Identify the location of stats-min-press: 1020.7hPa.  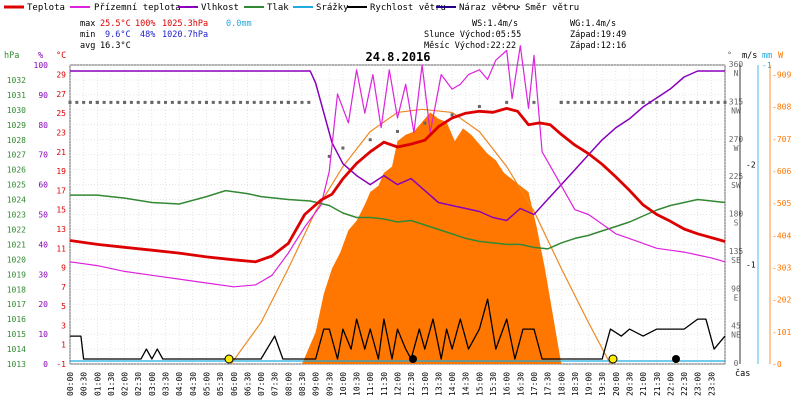
(185, 35).